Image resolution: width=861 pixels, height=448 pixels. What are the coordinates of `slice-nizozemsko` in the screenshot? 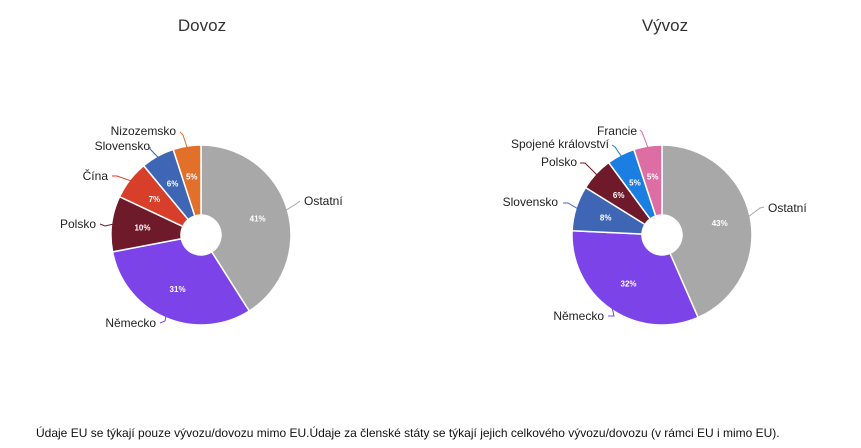 It's located at (187, 180).